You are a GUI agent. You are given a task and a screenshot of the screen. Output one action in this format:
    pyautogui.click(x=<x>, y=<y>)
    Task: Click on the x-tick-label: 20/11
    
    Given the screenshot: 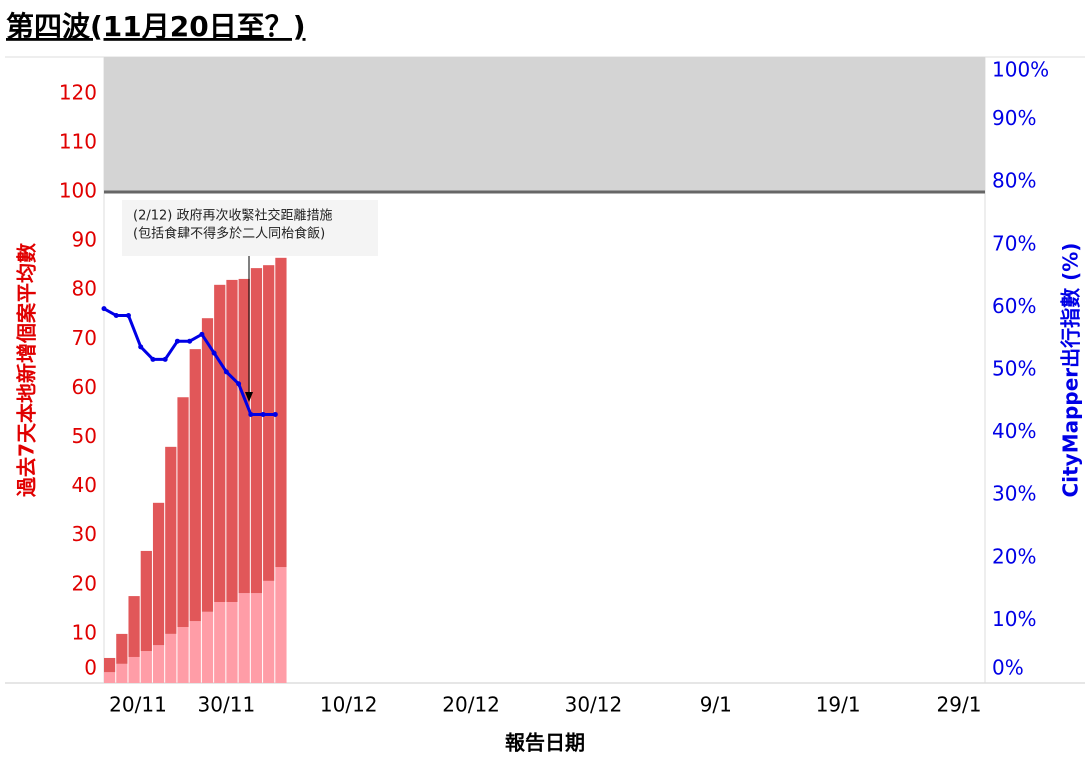 What is the action you would take?
    pyautogui.click(x=138, y=705)
    